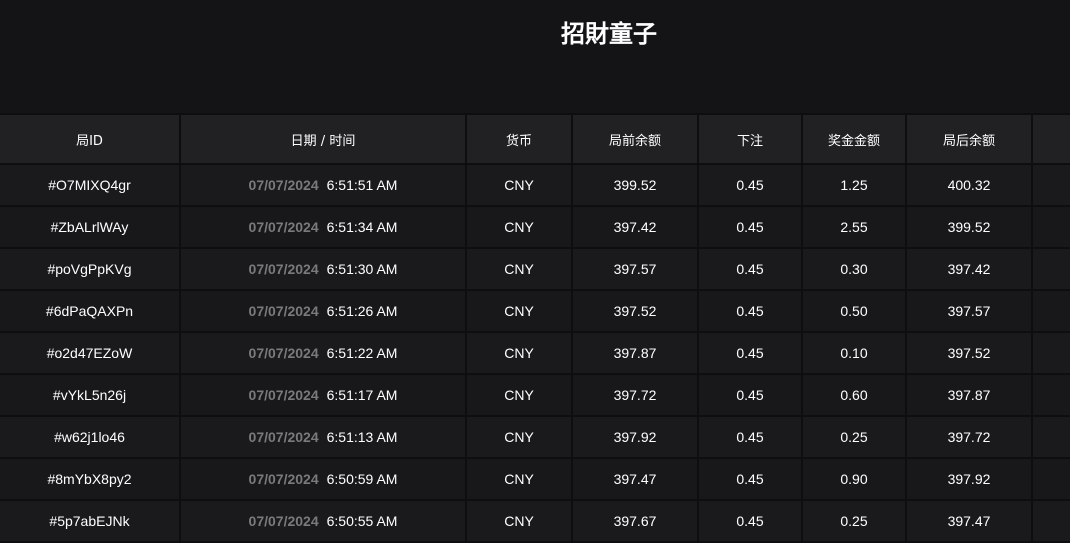 The width and height of the screenshot is (1070, 543). I want to click on time: 6:50:55 AM, so click(362, 521).